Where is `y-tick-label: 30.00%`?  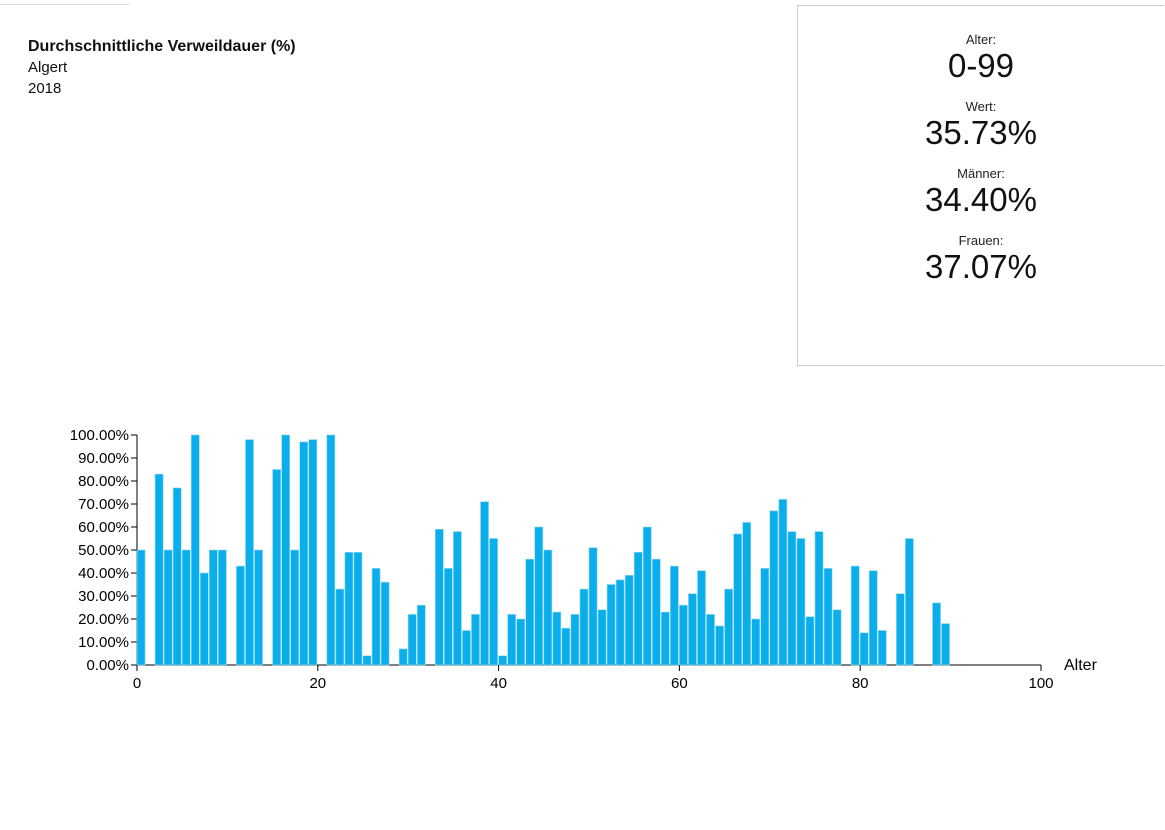 y-tick-label: 30.00% is located at coordinates (103, 596).